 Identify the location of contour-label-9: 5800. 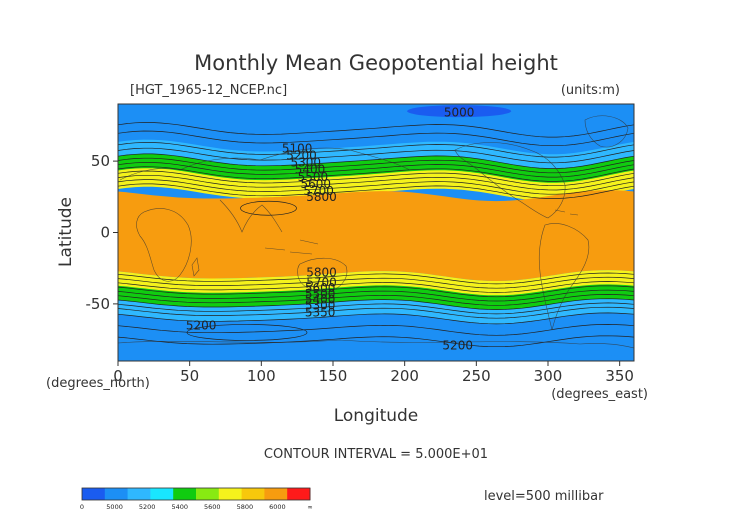
(321, 272).